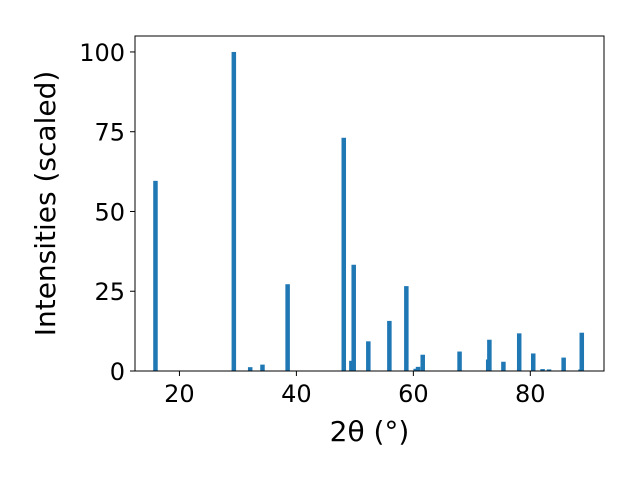 The width and height of the screenshot is (640, 480). I want to click on y-axis-ticks: 0 25 50 75 100, so click(107, 212).